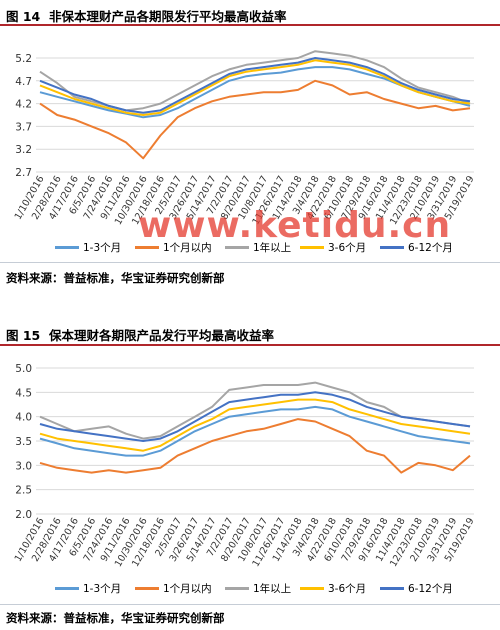 The width and height of the screenshot is (500, 630). I want to click on y-tick-label: 3.7, so click(23, 127).